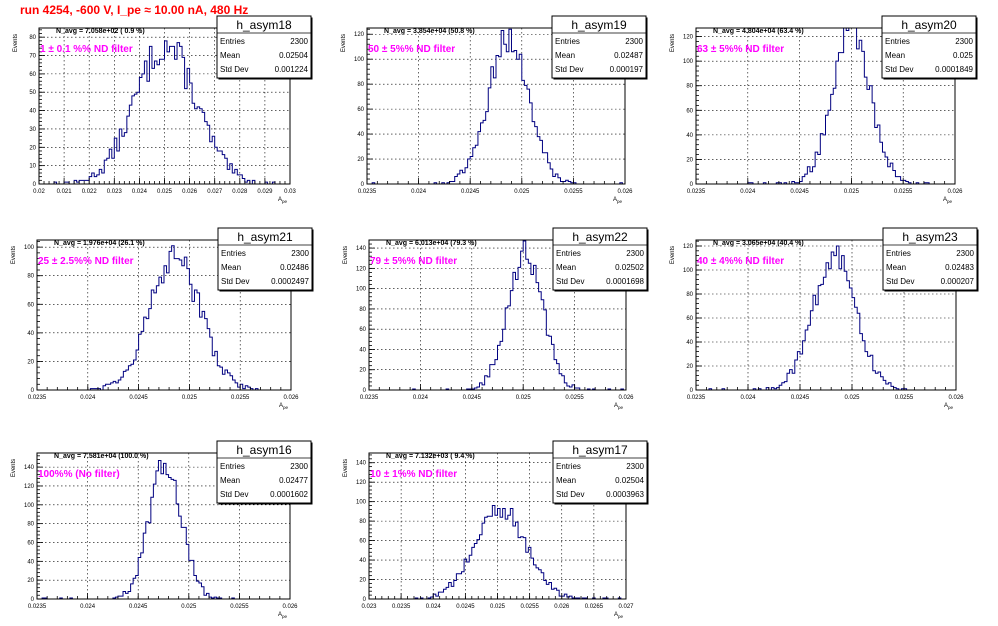 Image resolution: width=998 pixels, height=626 pixels. I want to click on stats-value-mean: 0.02483, so click(959, 267).